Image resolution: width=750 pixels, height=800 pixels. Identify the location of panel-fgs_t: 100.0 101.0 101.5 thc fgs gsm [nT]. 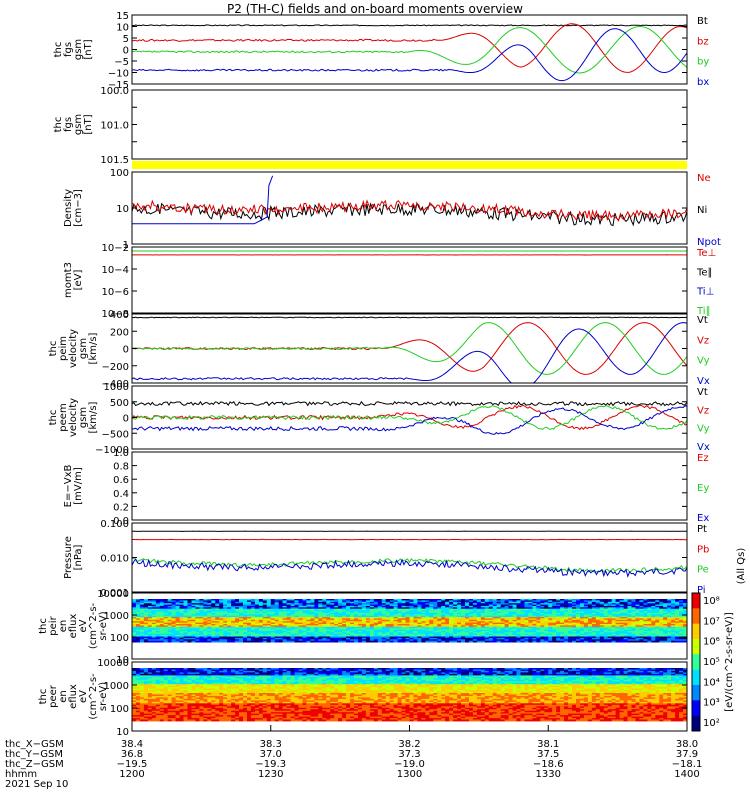
(370, 126).